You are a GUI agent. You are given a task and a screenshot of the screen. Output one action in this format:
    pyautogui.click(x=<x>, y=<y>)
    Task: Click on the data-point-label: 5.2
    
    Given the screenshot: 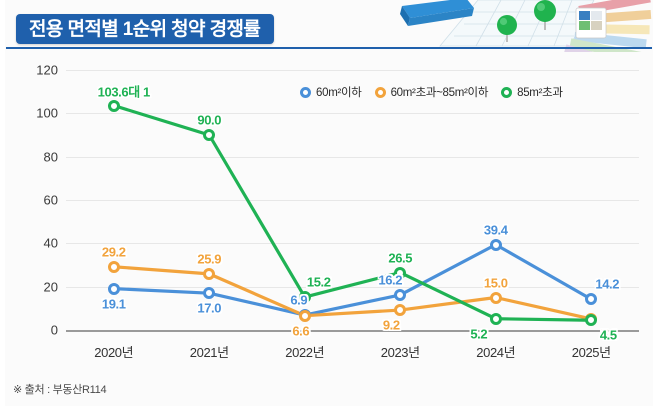 What is the action you would take?
    pyautogui.click(x=479, y=334)
    